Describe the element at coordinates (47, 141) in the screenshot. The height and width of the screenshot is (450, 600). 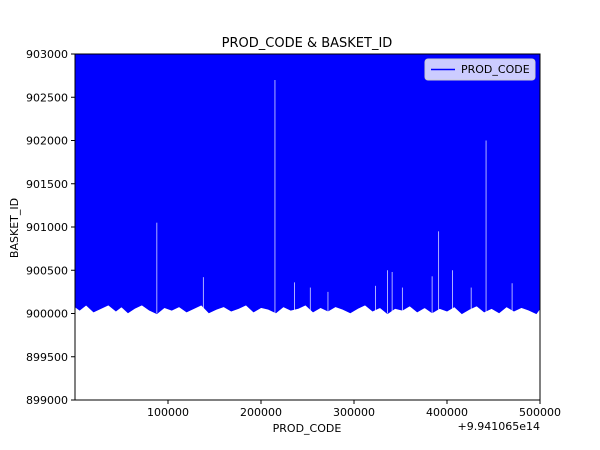
I see `y-tick-label-6: 902000` at that location.